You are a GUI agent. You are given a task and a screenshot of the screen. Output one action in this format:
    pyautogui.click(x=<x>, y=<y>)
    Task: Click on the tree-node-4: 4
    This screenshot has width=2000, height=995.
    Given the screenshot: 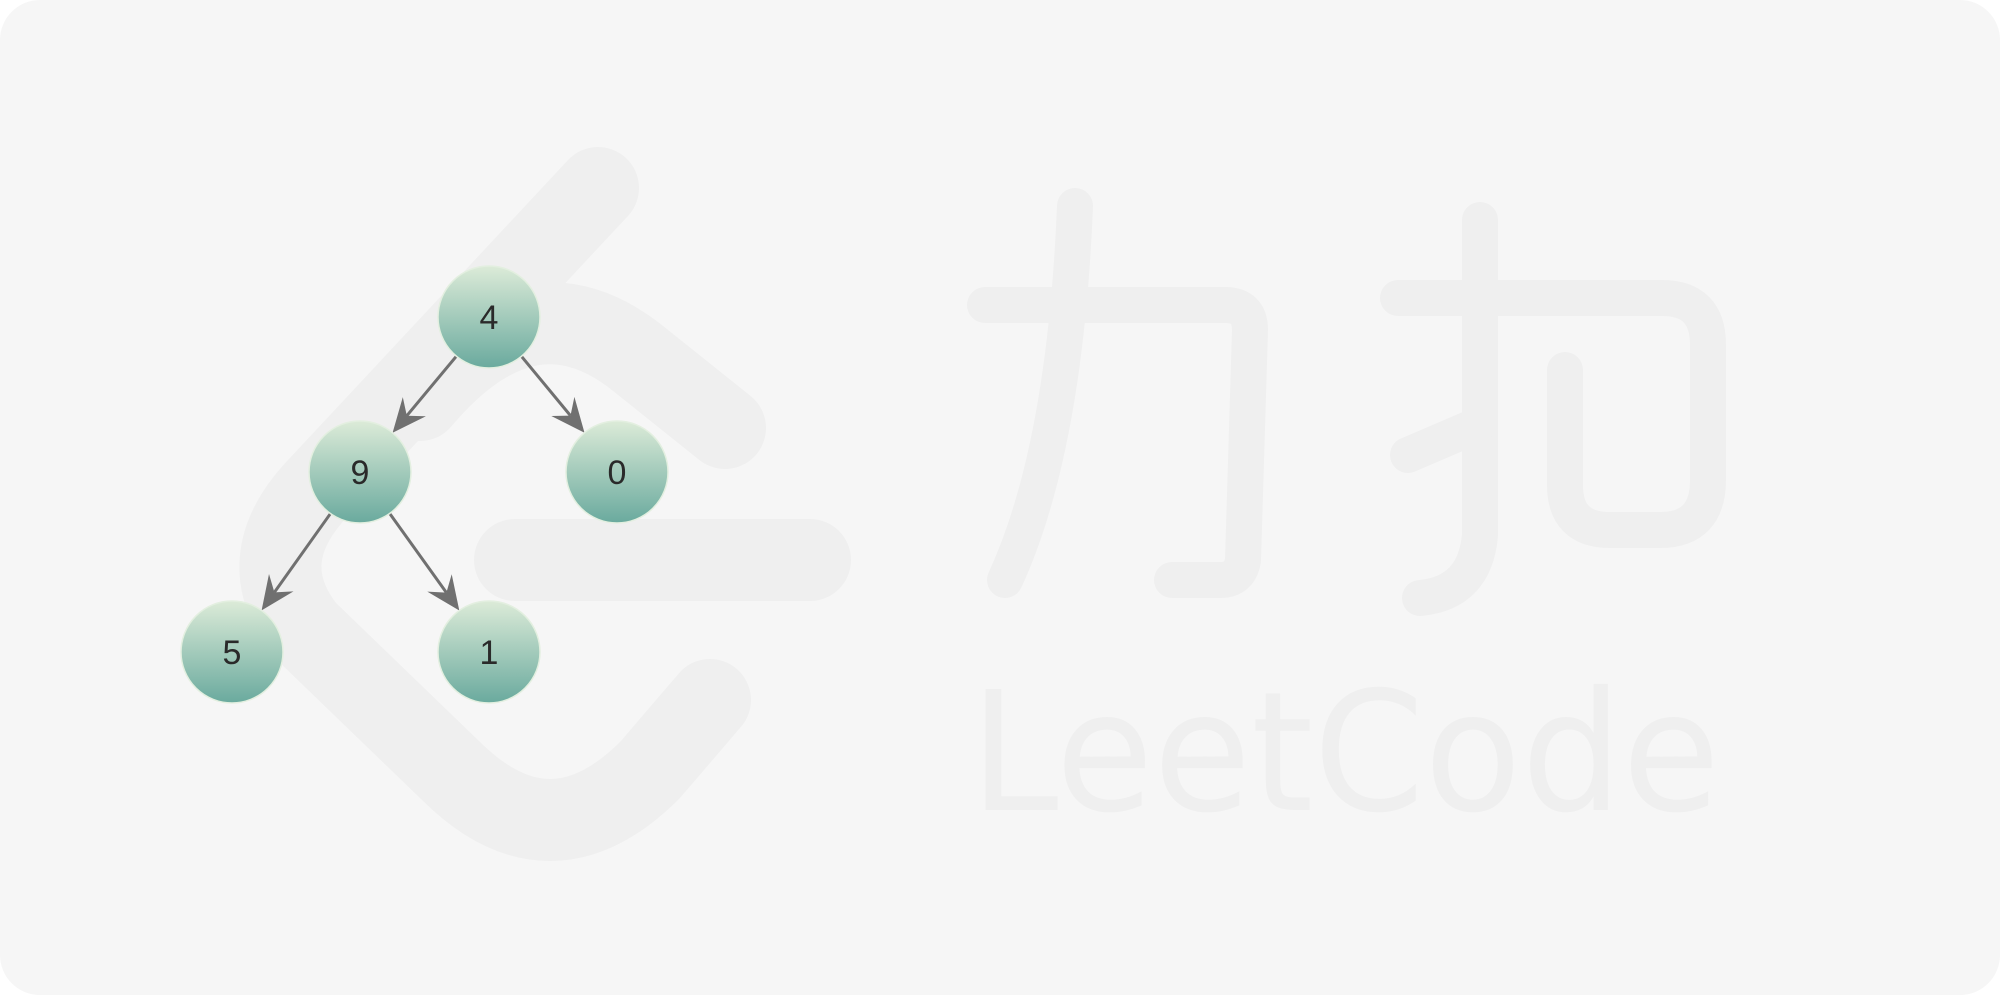 What is the action you would take?
    pyautogui.click(x=489, y=317)
    